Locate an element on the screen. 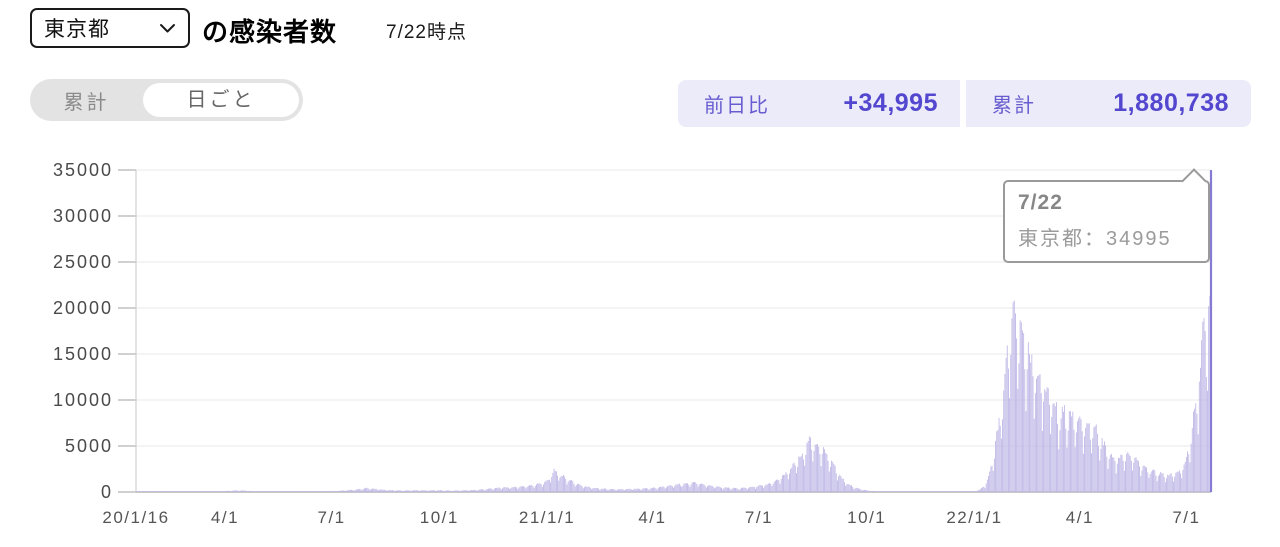 The width and height of the screenshot is (1280, 547). prefecture-select-value: 東京都 is located at coordinates (77, 29).